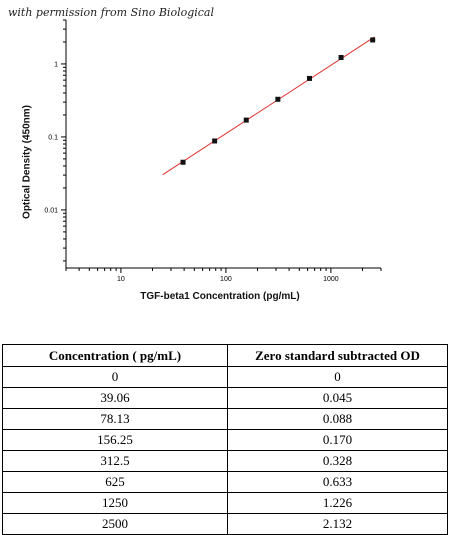 The height and width of the screenshot is (535, 450). Describe the element at coordinates (337, 419) in the screenshot. I see `od-cell: 0.088` at that location.